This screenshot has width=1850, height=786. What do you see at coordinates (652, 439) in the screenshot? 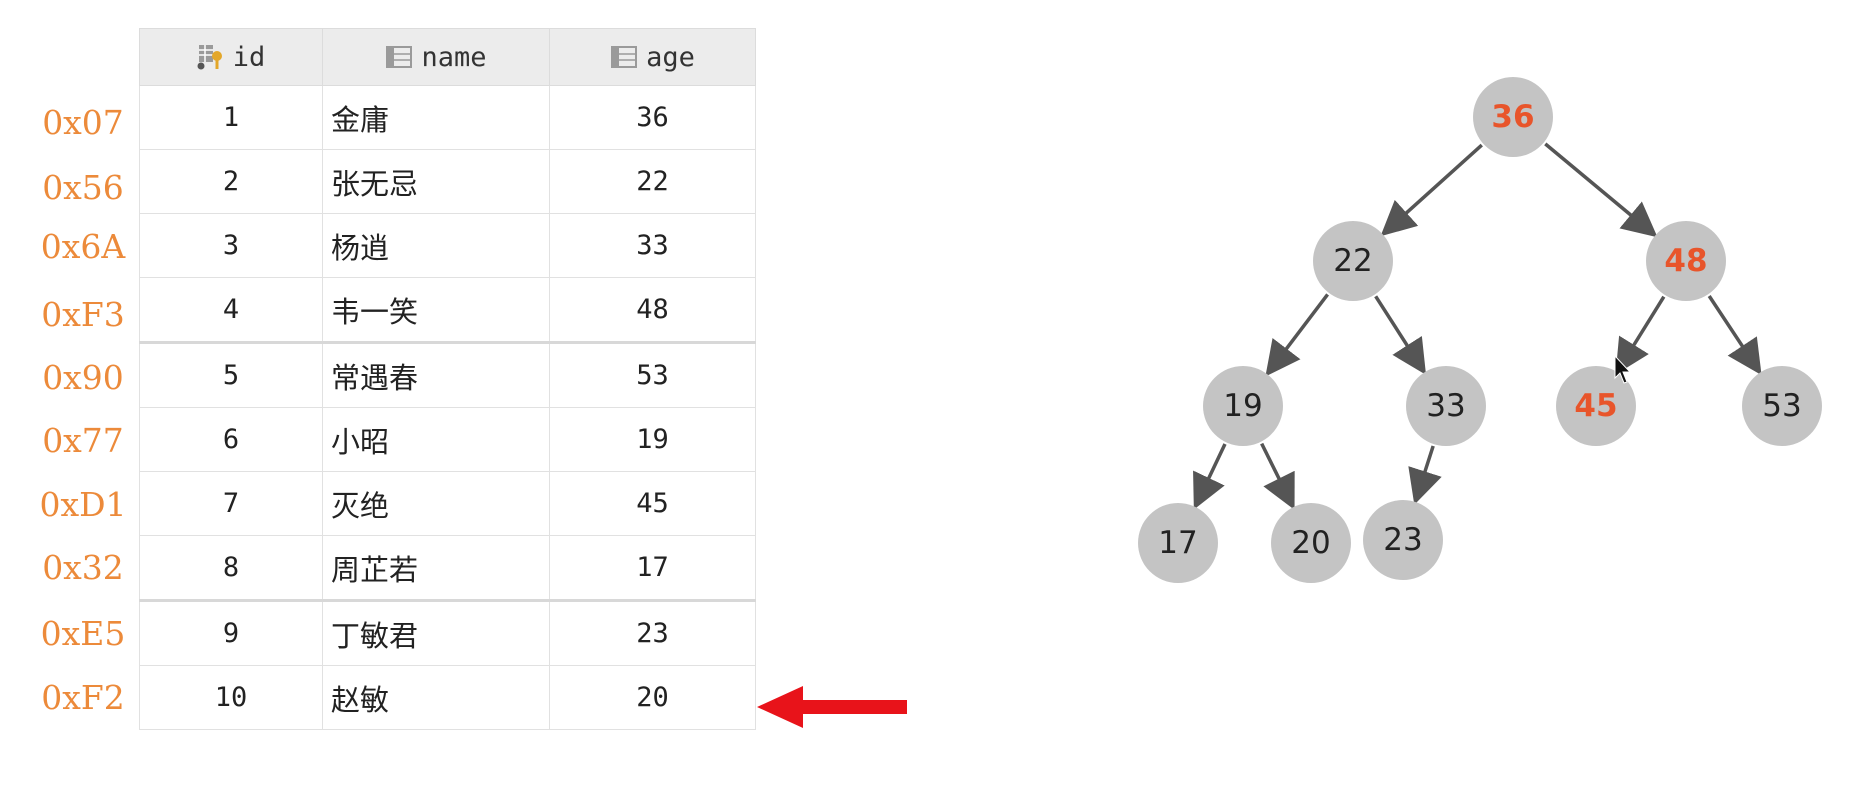
I see `cell-age: 19` at bounding box center [652, 439].